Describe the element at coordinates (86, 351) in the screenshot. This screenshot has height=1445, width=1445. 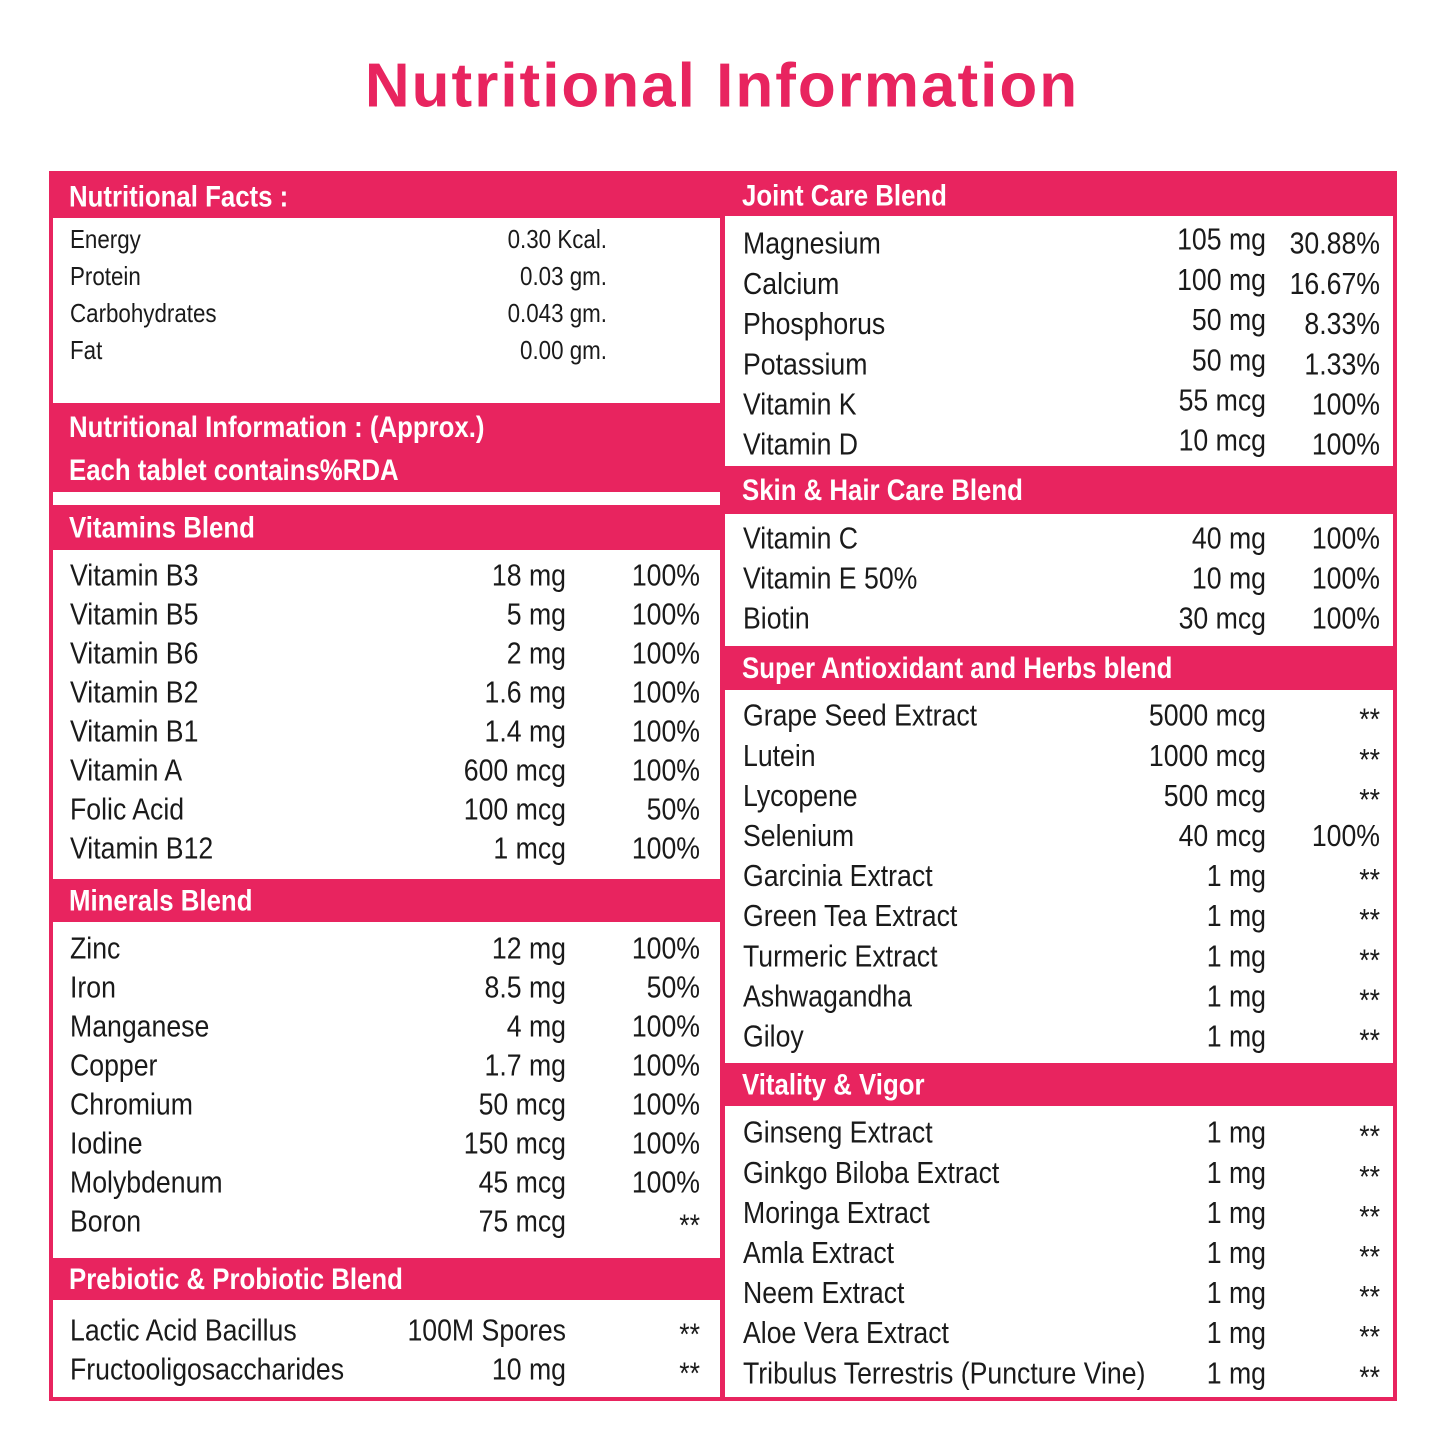
I see `nutrient-name: Fat` at that location.